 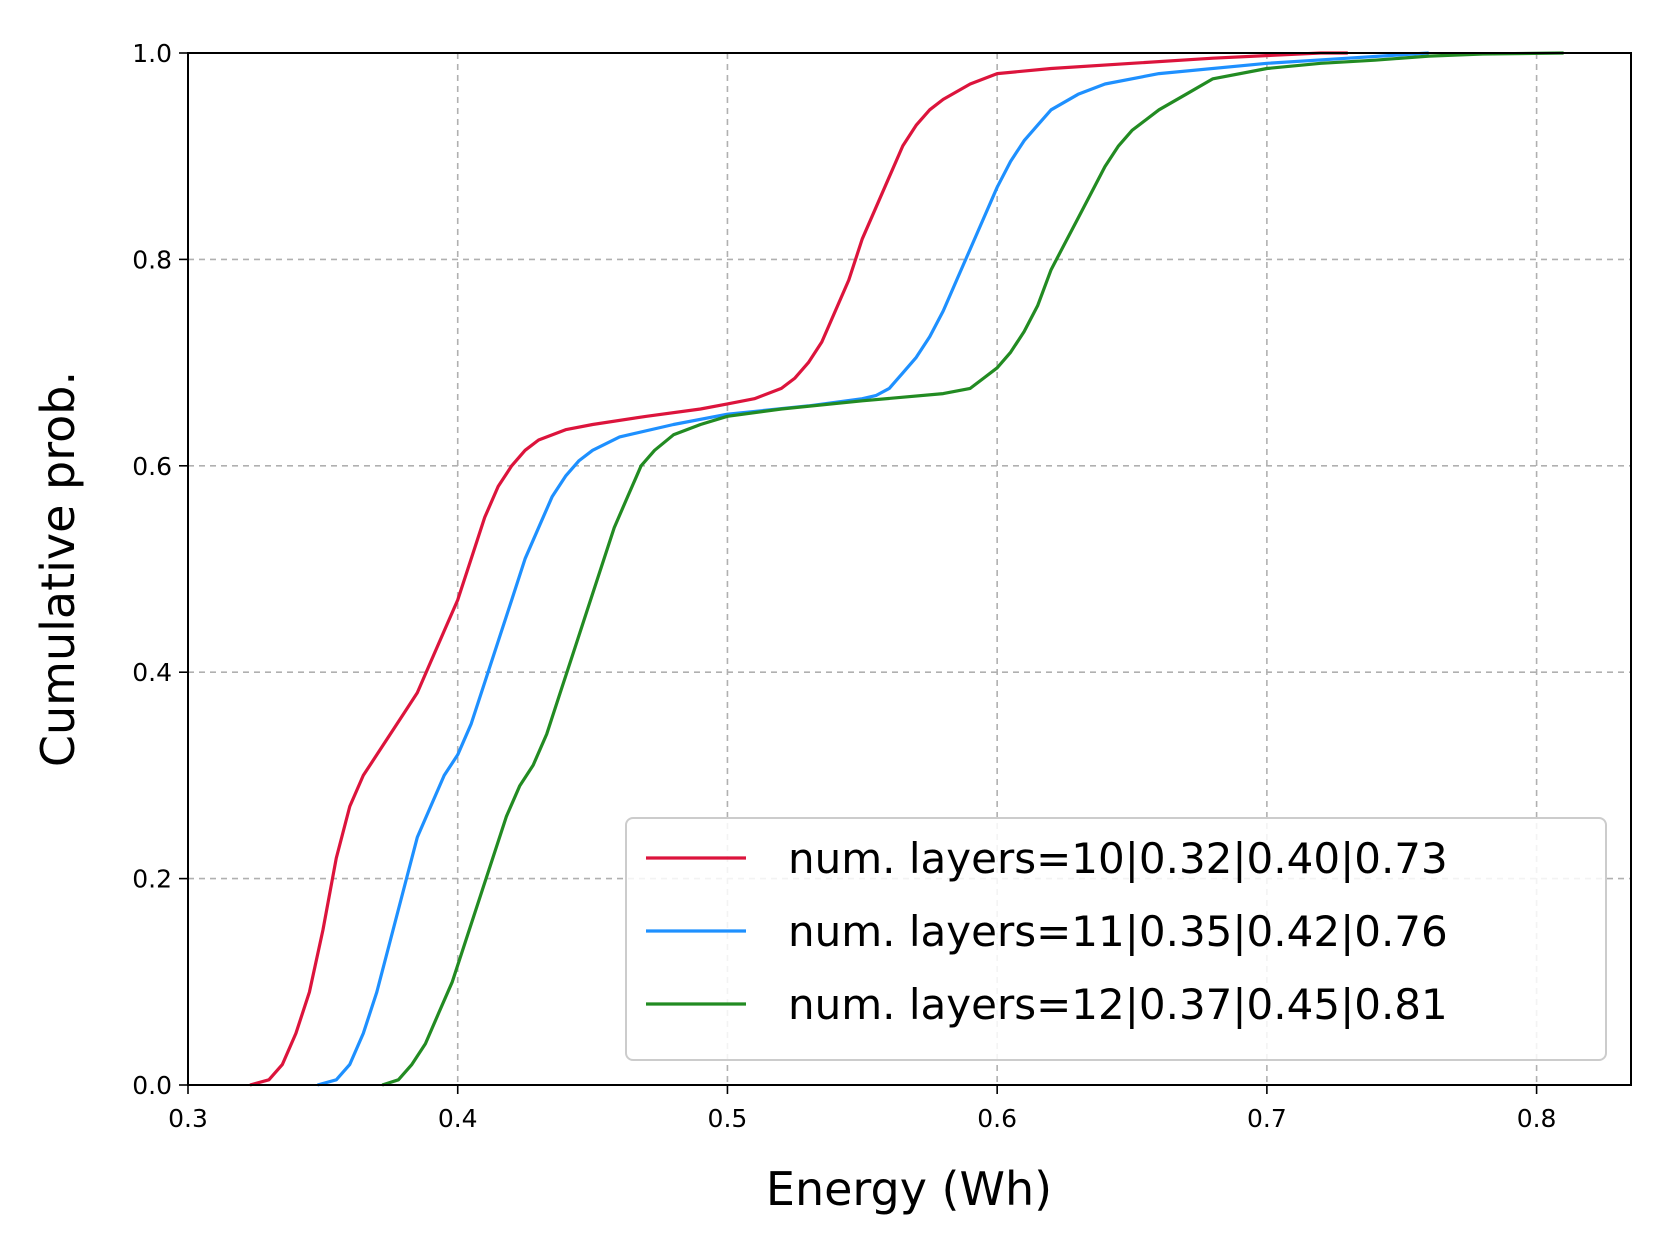 What do you see at coordinates (152, 672) in the screenshot?
I see `y-tick-label: 0.4` at bounding box center [152, 672].